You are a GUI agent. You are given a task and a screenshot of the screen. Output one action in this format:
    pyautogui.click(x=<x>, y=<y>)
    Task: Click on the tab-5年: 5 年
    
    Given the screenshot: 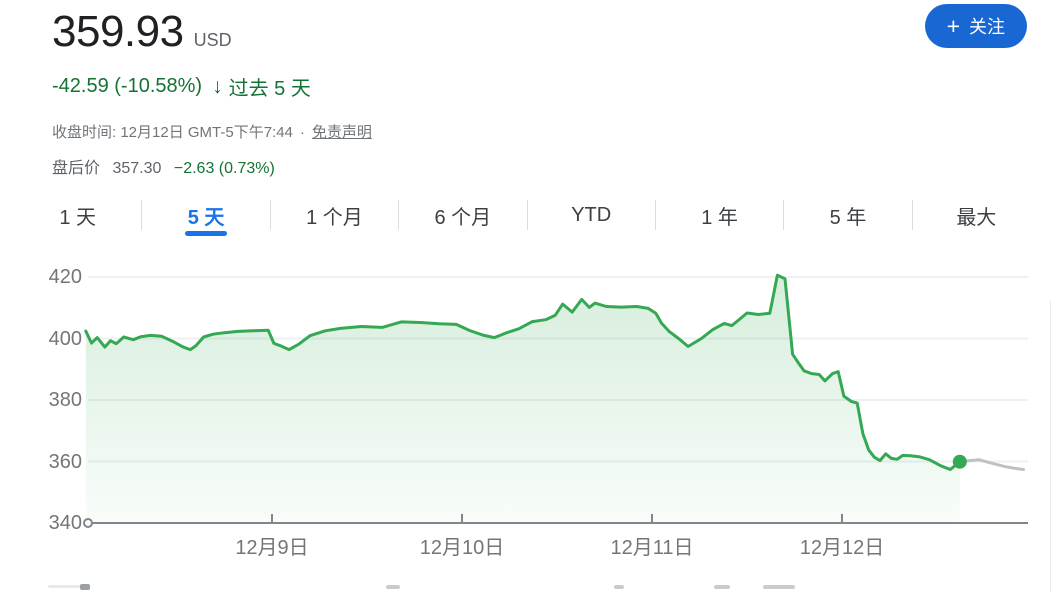 What is the action you would take?
    pyautogui.click(x=848, y=217)
    